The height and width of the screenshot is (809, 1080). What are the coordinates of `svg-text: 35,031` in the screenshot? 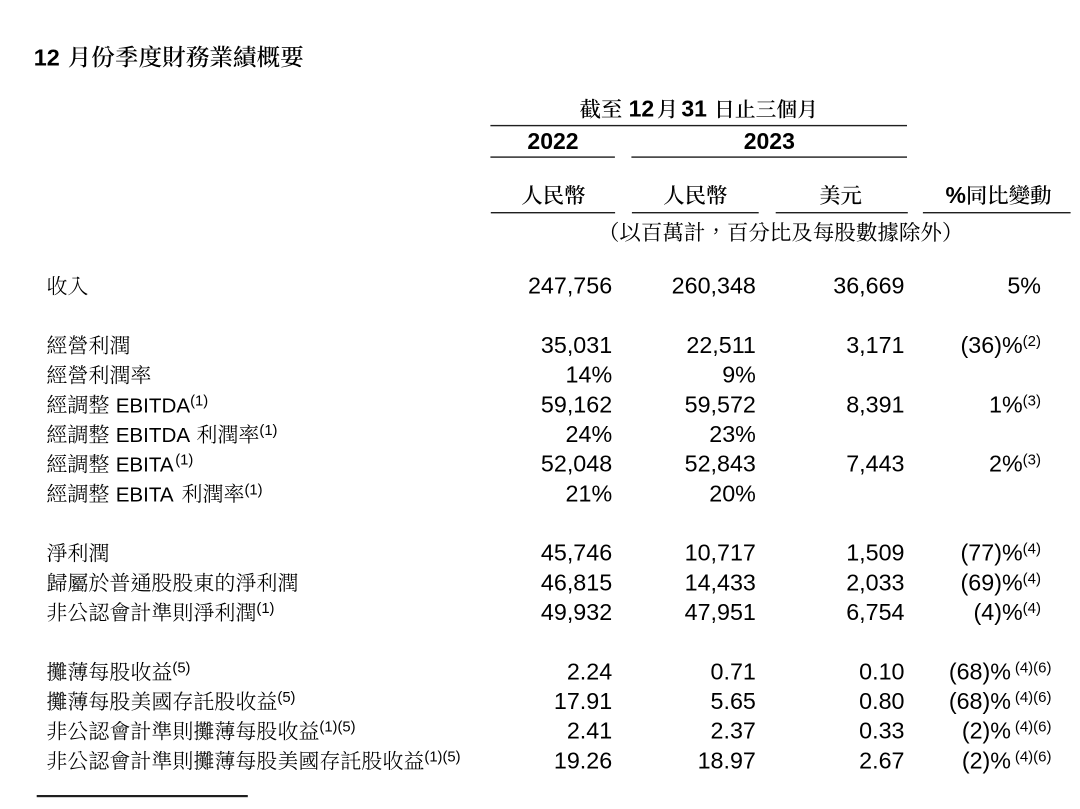 It's located at (576, 345).